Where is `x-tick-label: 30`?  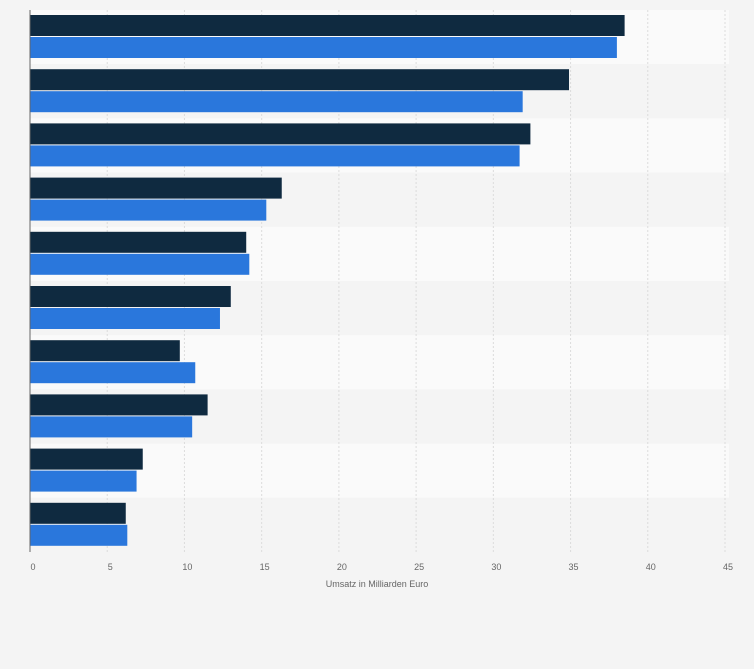
x-tick-label: 30 is located at coordinates (496, 567).